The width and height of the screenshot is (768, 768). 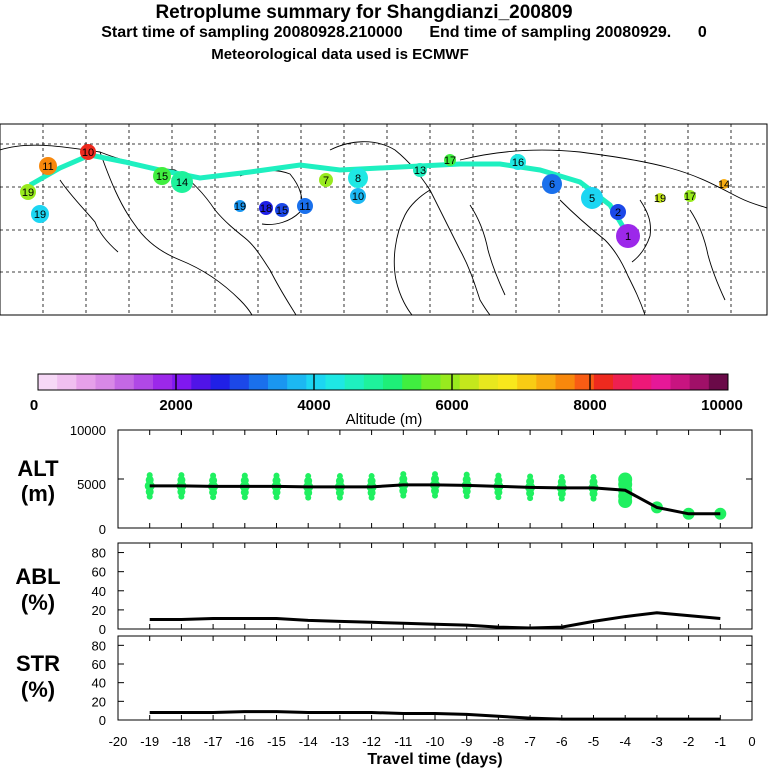 I want to click on plume-day-label: 5, so click(x=592, y=199).